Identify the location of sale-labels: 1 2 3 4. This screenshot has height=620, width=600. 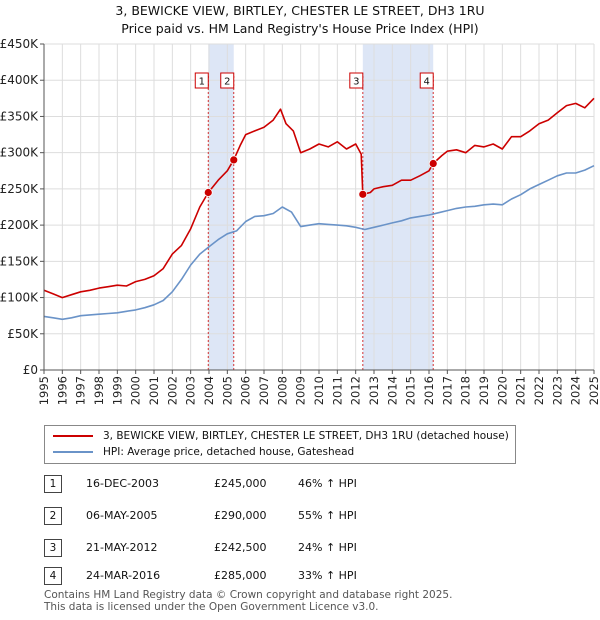
(314, 80).